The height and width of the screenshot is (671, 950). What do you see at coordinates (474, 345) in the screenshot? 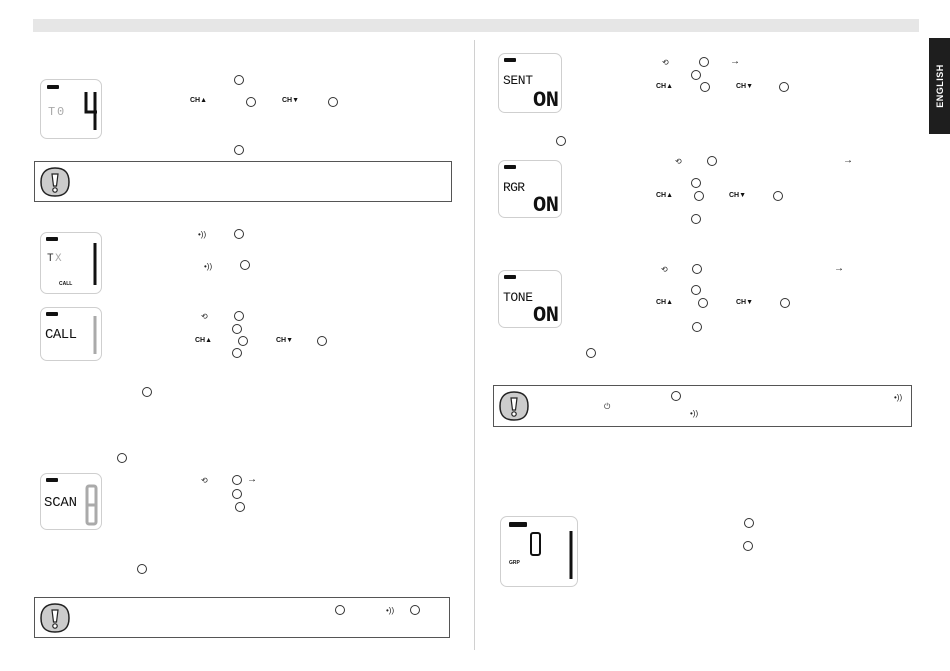
I see `column-divider` at bounding box center [474, 345].